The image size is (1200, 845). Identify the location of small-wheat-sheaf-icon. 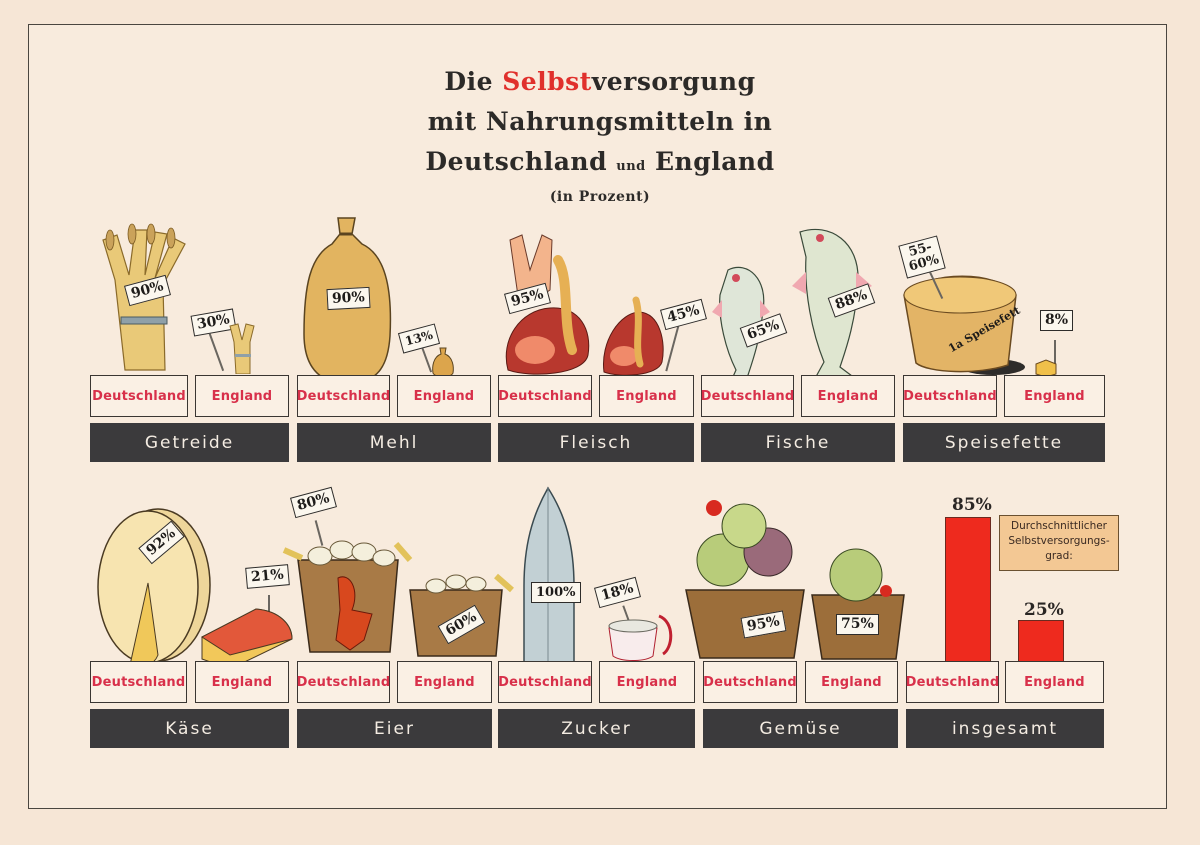
(242, 348).